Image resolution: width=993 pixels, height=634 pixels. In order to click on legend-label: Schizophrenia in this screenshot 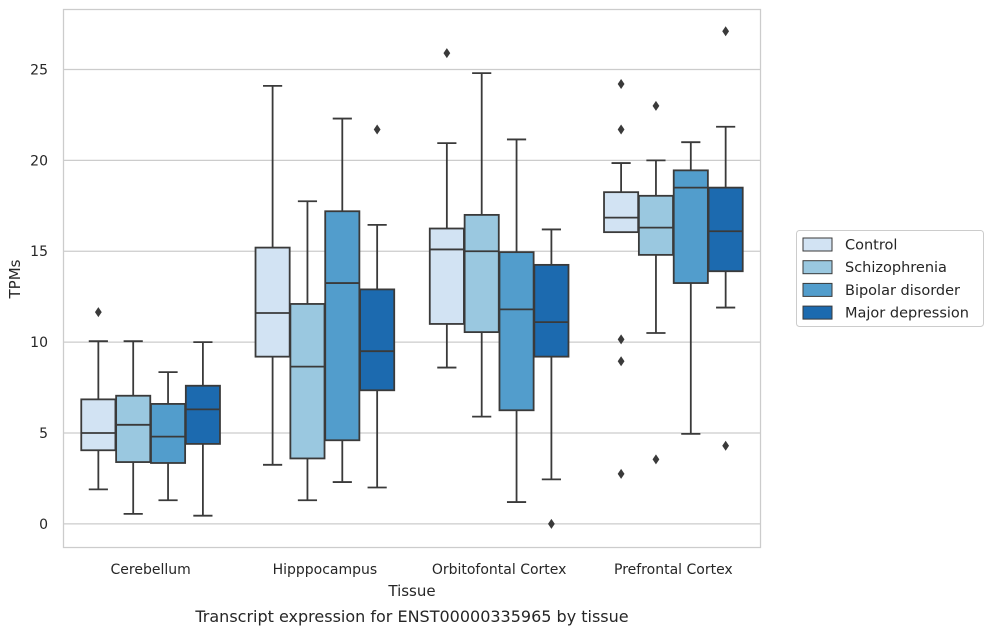, I will do `click(896, 268)`.